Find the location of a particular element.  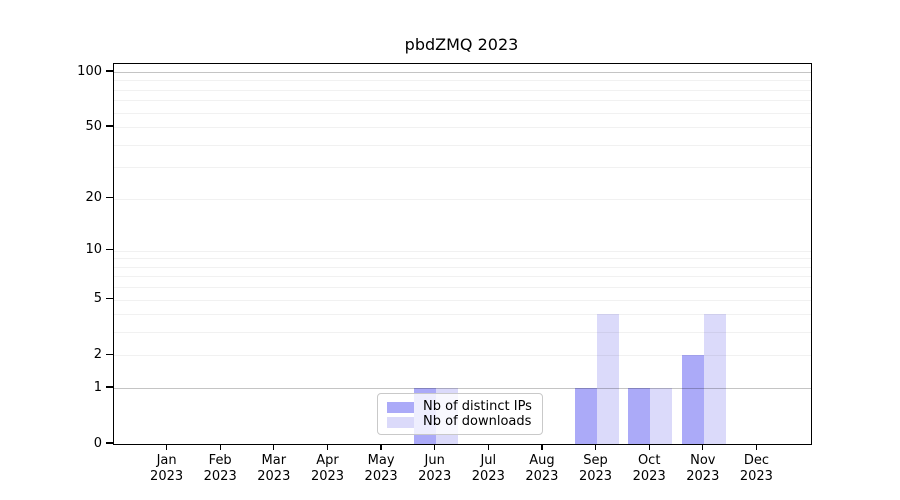

x-tick-label: Jul 2023 is located at coordinates (488, 469).